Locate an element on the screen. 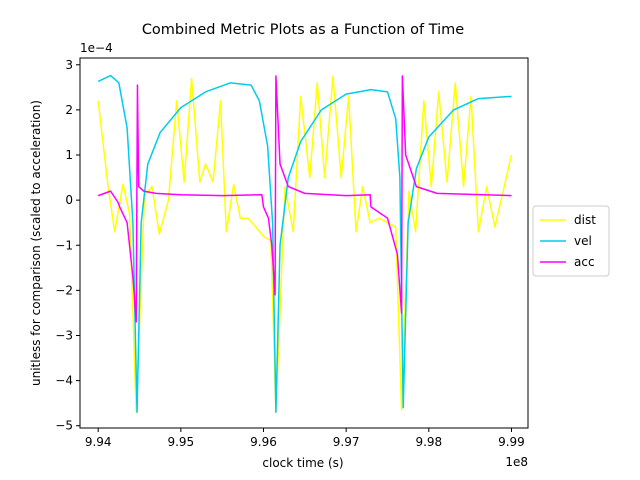 The image size is (640, 480). y-tick-label: 2 is located at coordinates (69, 110).